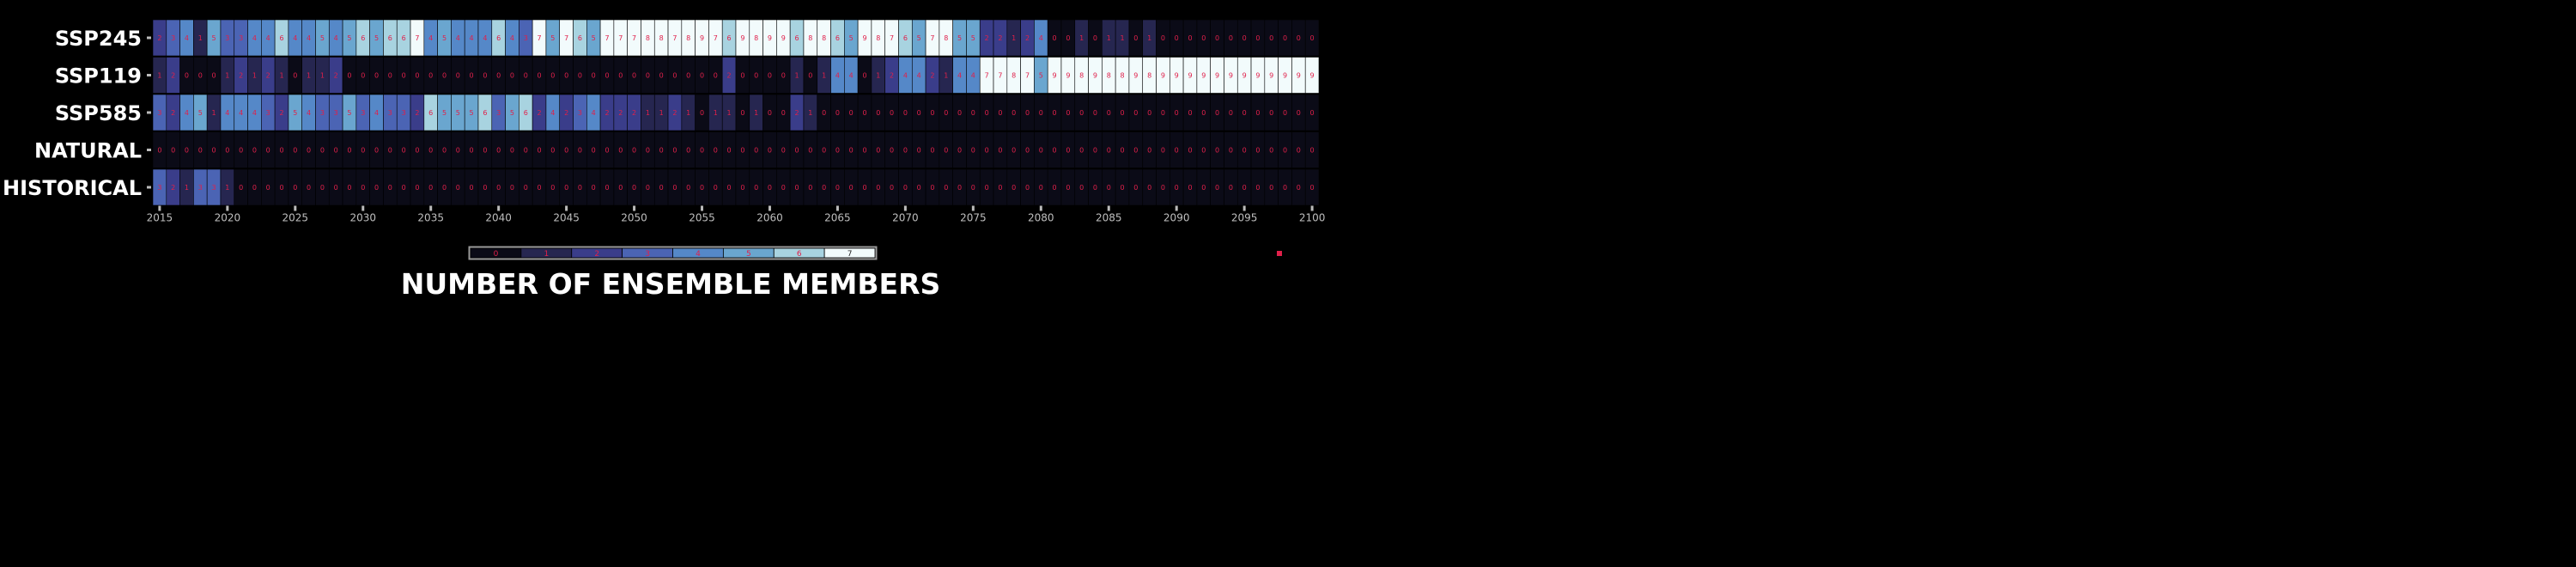 This screenshot has height=567, width=2576. I want to click on x-tick-label: 2030, so click(362, 218).